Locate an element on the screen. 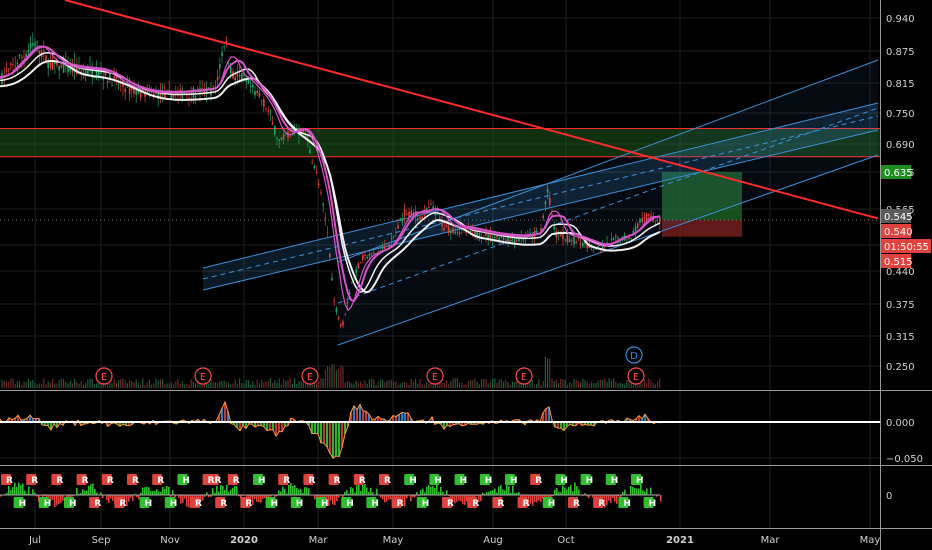 This screenshot has height=550, width=932. earnings-circle is located at coordinates (524, 376).